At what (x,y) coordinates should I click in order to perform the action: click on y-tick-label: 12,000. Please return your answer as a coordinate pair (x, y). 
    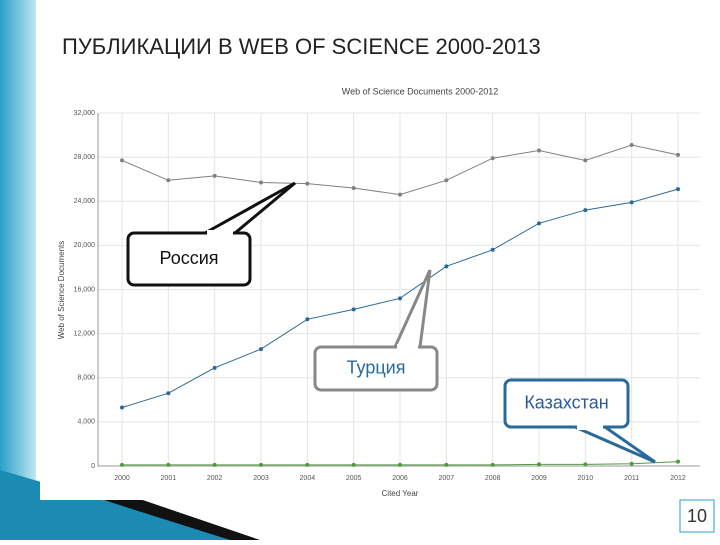
    Looking at the image, I should click on (85, 333).